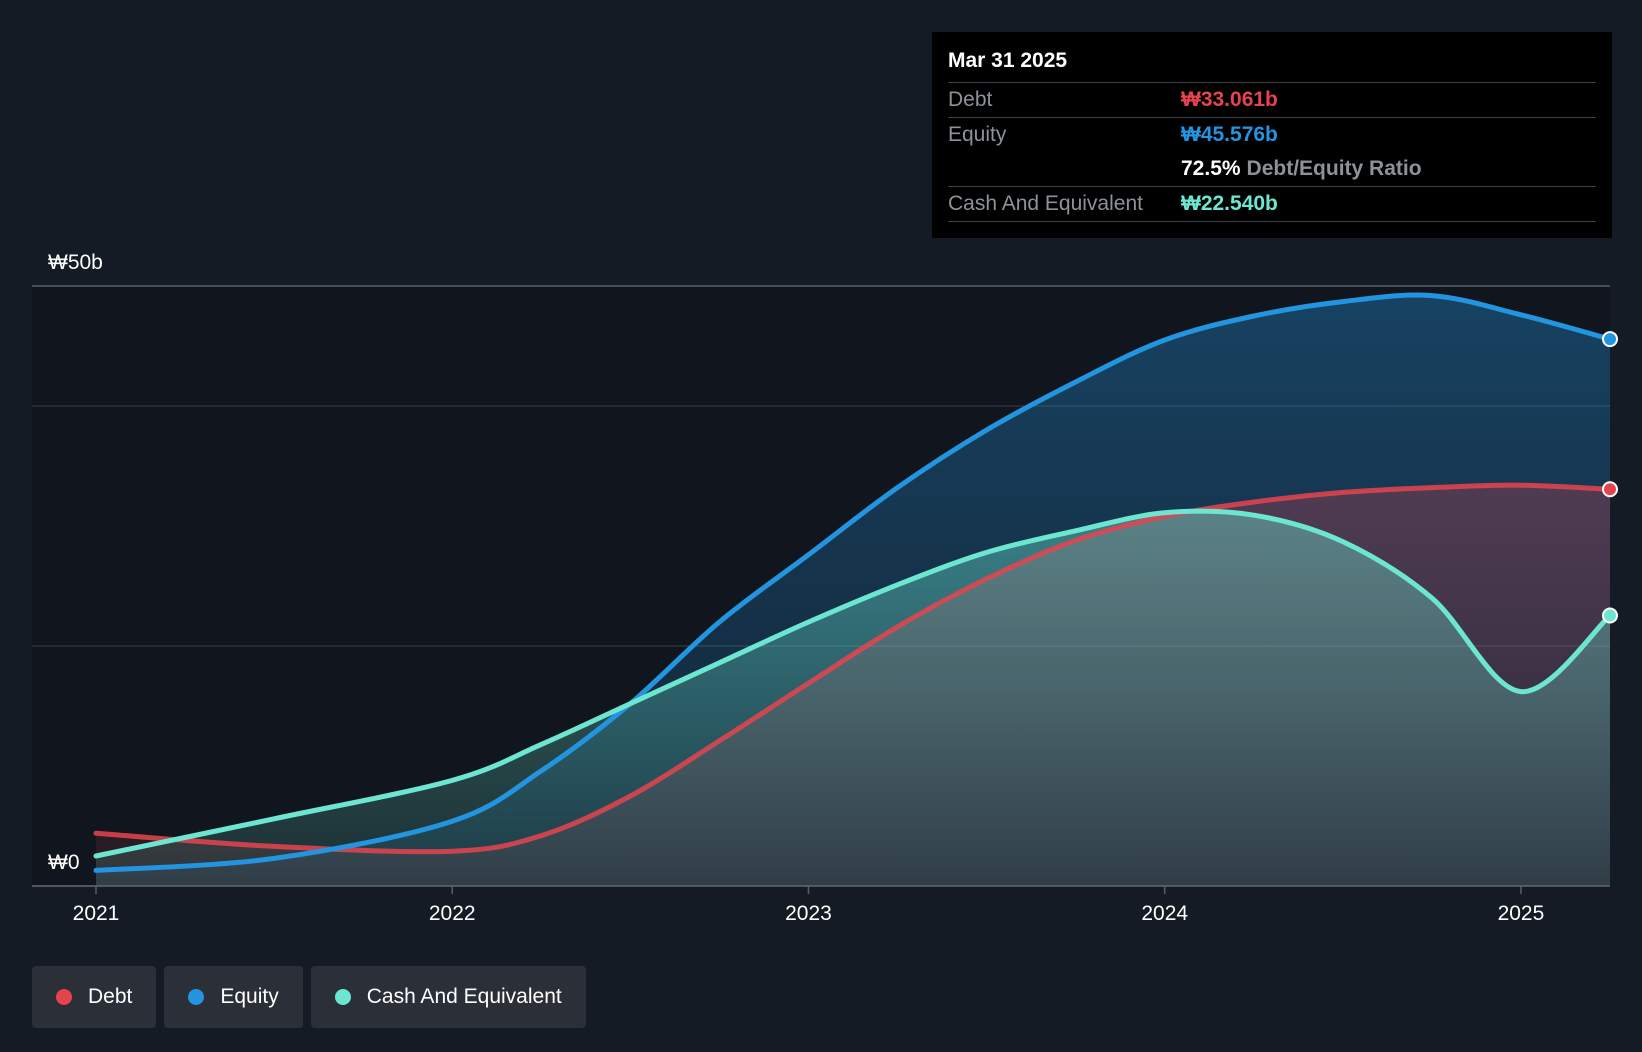  What do you see at coordinates (249, 996) in the screenshot?
I see `legend-equity-label: Equity` at bounding box center [249, 996].